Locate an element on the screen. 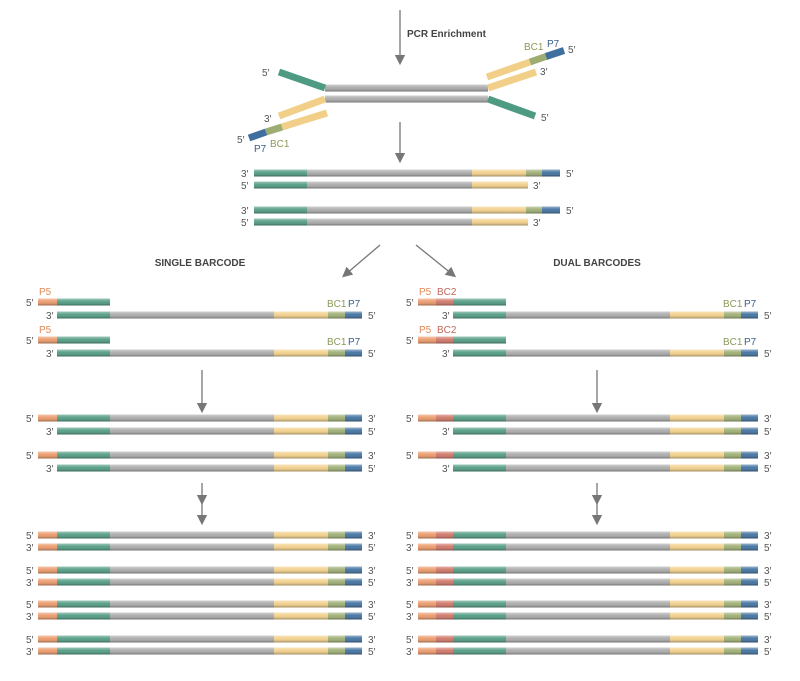 The height and width of the screenshot is (681, 800). single-barcode-heading: SINGLE BARCODE is located at coordinates (200, 263).